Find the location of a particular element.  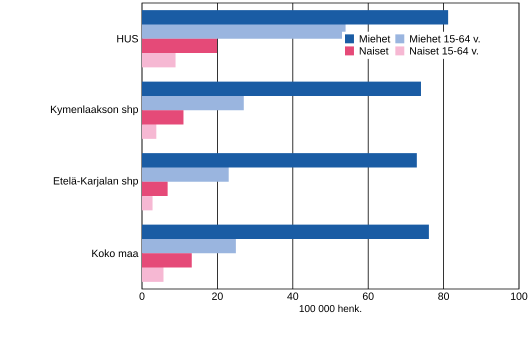

x-axis-title: 100 000 henk. is located at coordinates (331, 308).